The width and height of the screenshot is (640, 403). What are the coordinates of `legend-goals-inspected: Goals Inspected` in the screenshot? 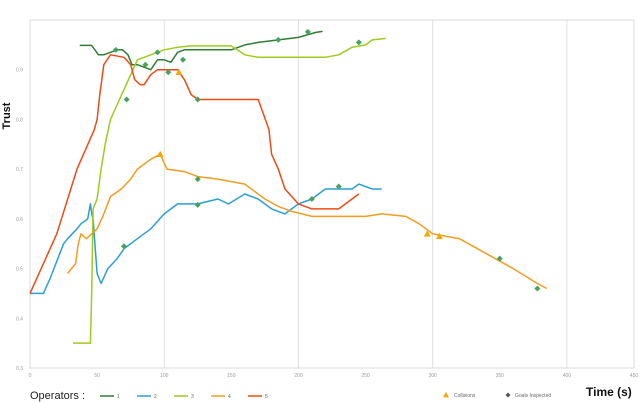 It's located at (533, 396).